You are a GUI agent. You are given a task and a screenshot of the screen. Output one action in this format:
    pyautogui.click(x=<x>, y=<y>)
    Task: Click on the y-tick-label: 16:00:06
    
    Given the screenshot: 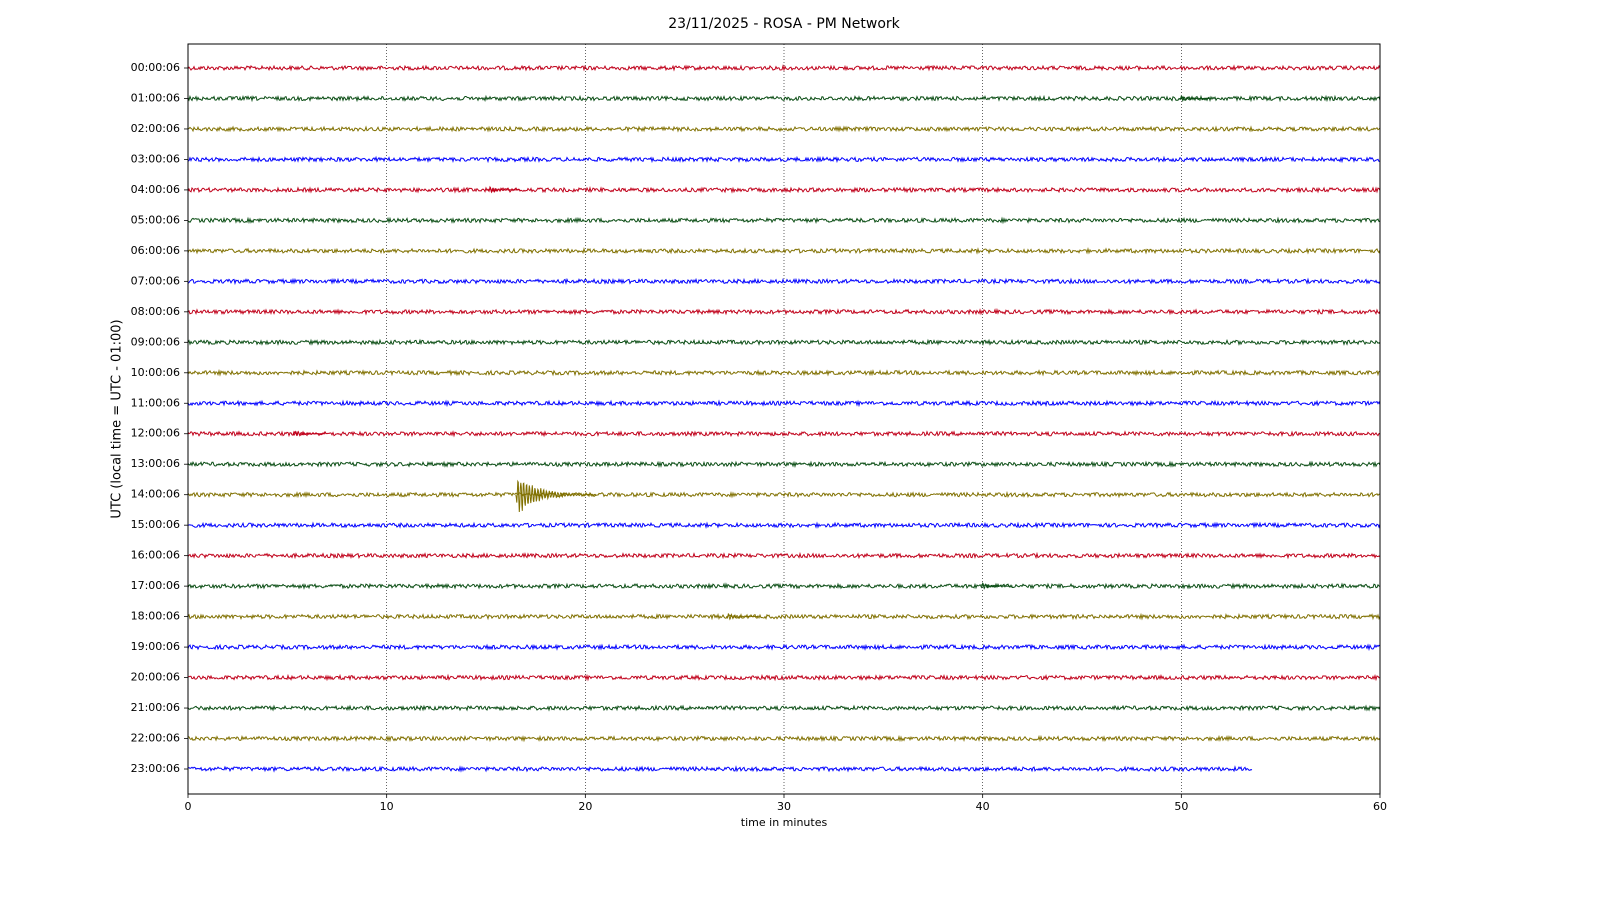 What is the action you would take?
    pyautogui.click(x=155, y=555)
    